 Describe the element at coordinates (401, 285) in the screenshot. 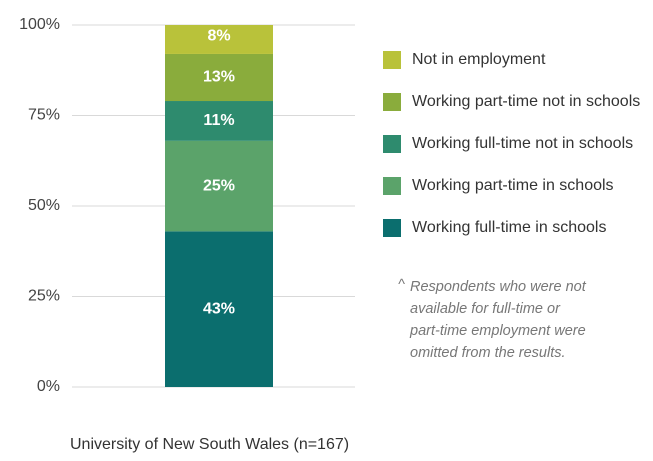

I see `note-marker: ^` at that location.